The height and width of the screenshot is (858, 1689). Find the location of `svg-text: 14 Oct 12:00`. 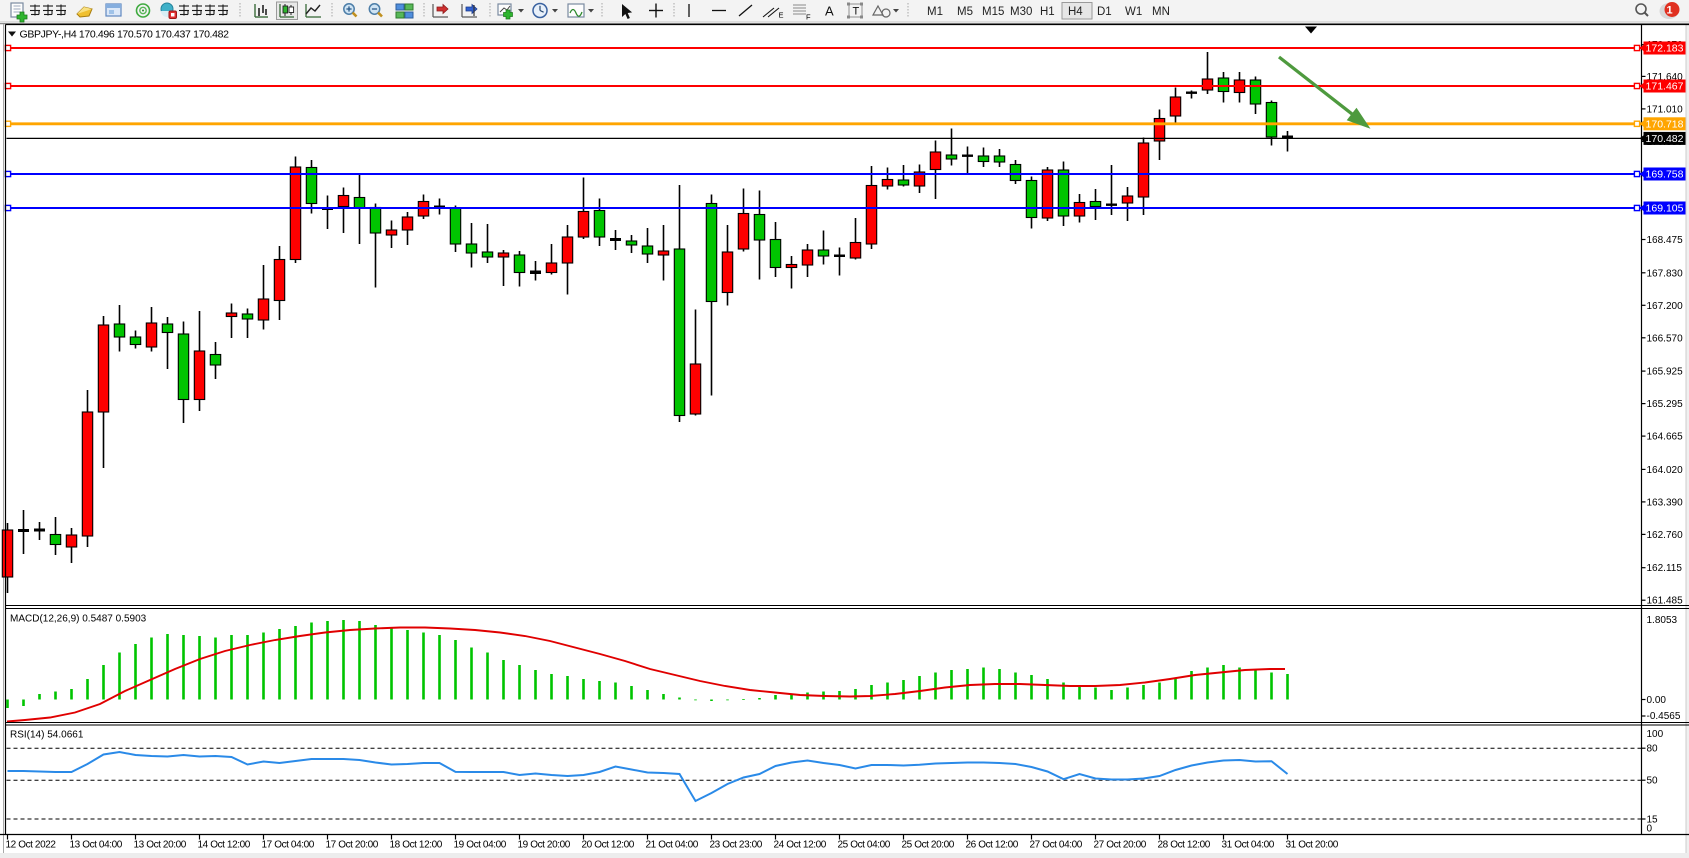

svg-text: 14 Oct 12:00 is located at coordinates (224, 845).